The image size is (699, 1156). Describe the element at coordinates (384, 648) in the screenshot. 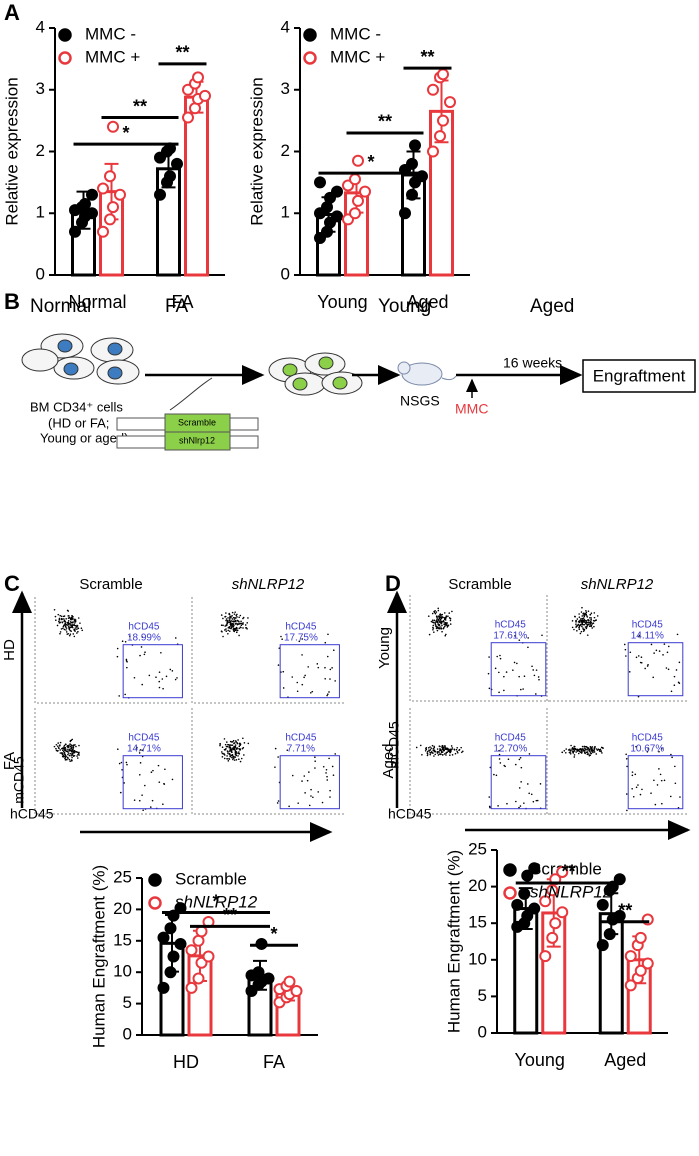

I see `row-label: Young` at that location.